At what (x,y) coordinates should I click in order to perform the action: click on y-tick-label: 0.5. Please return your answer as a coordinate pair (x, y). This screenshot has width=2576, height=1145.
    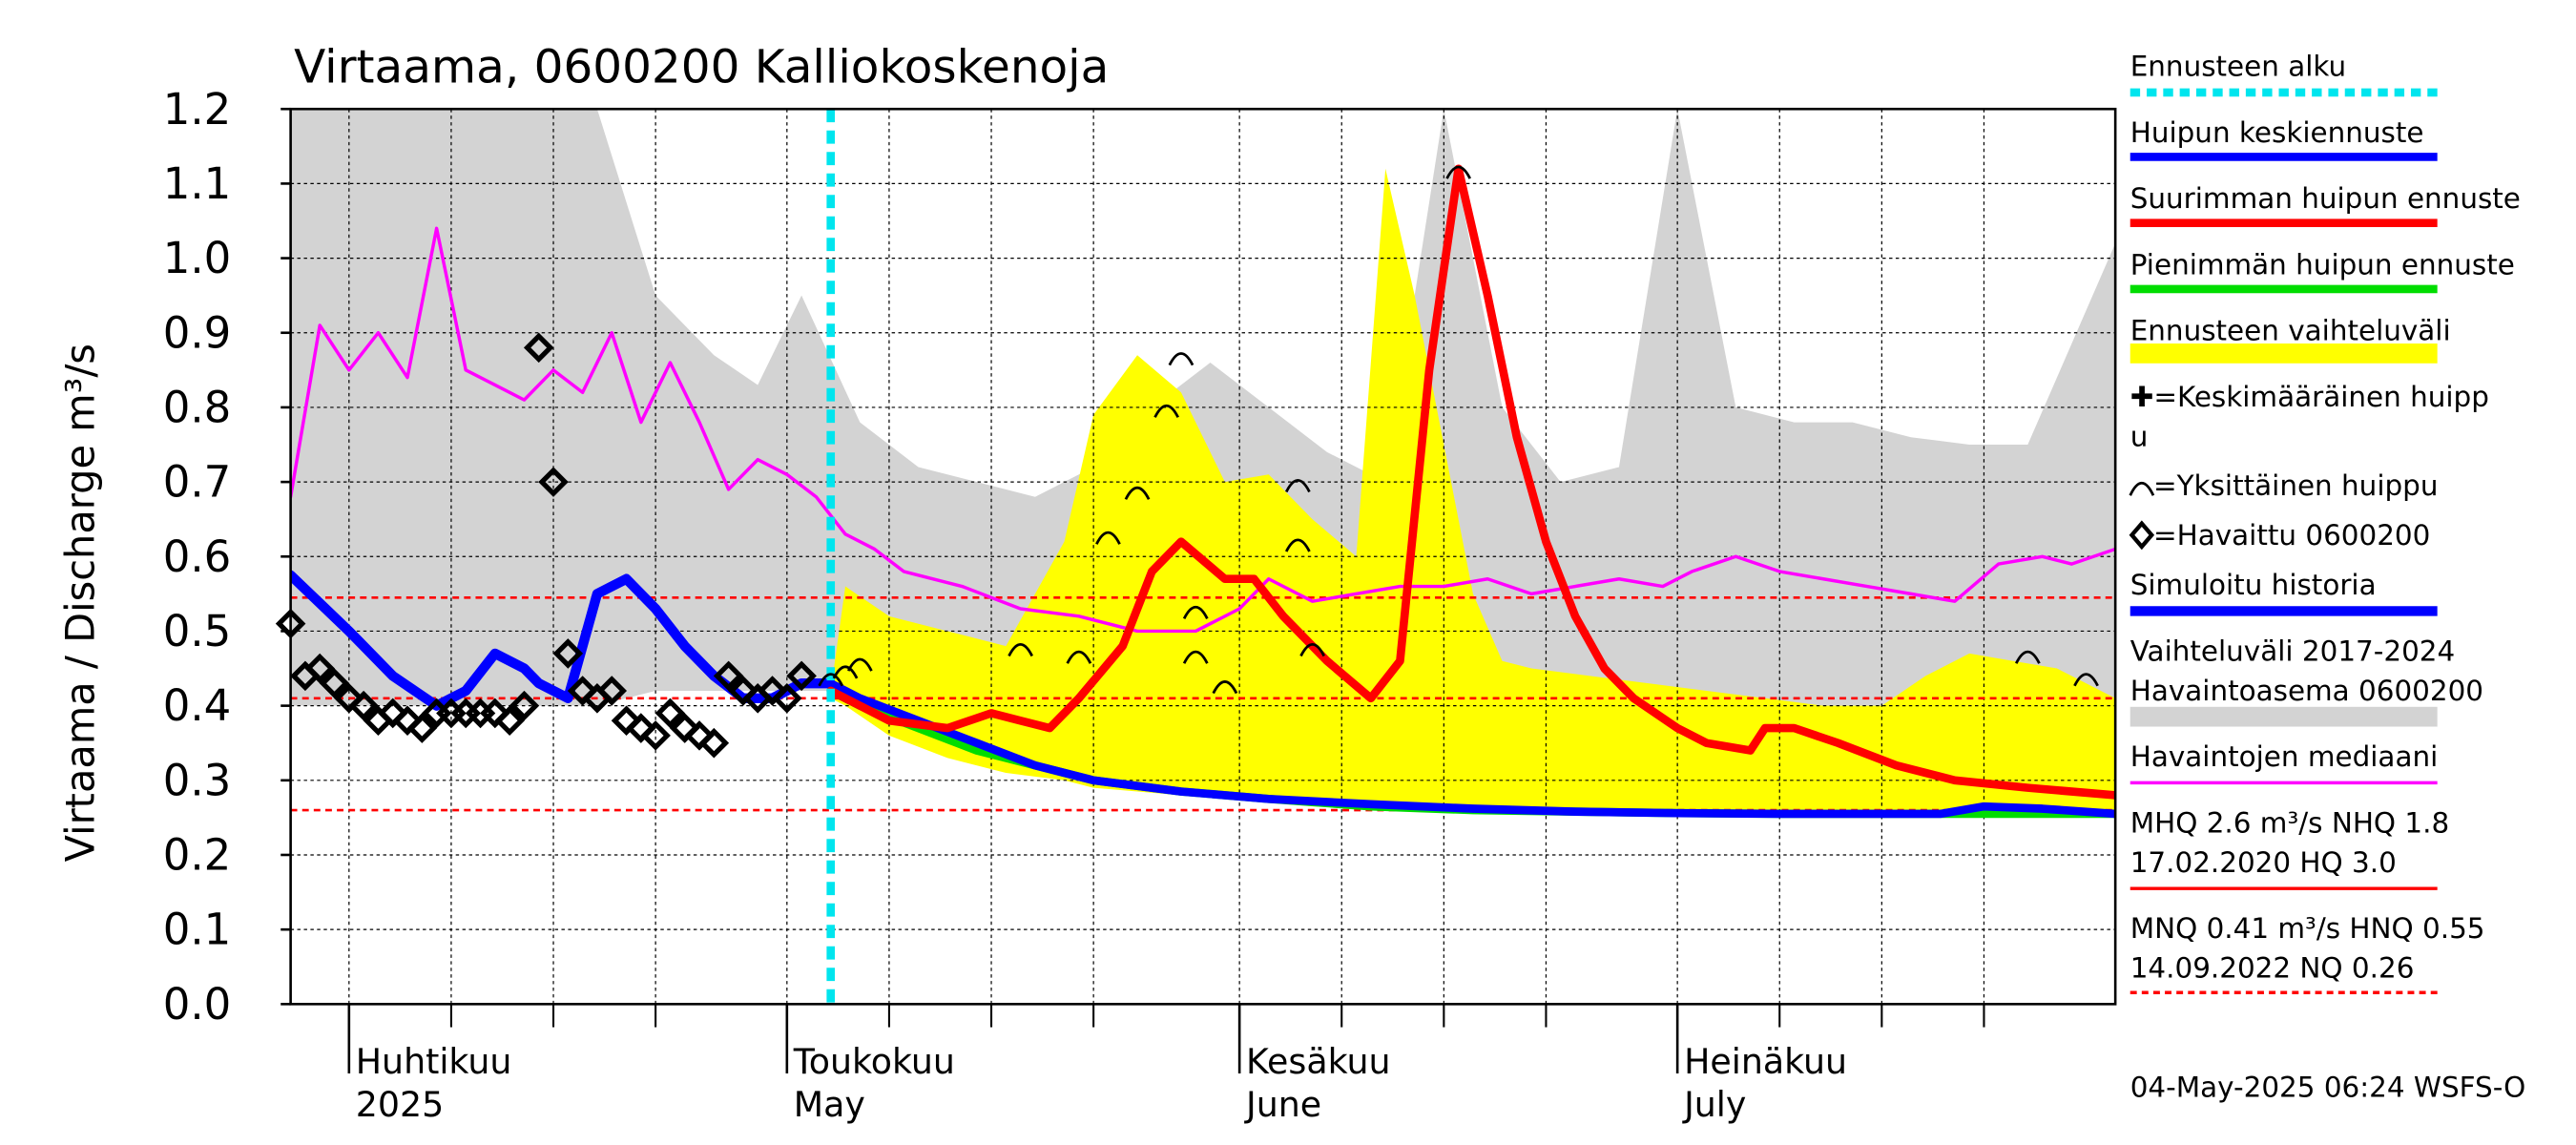
    Looking at the image, I should click on (197, 631).